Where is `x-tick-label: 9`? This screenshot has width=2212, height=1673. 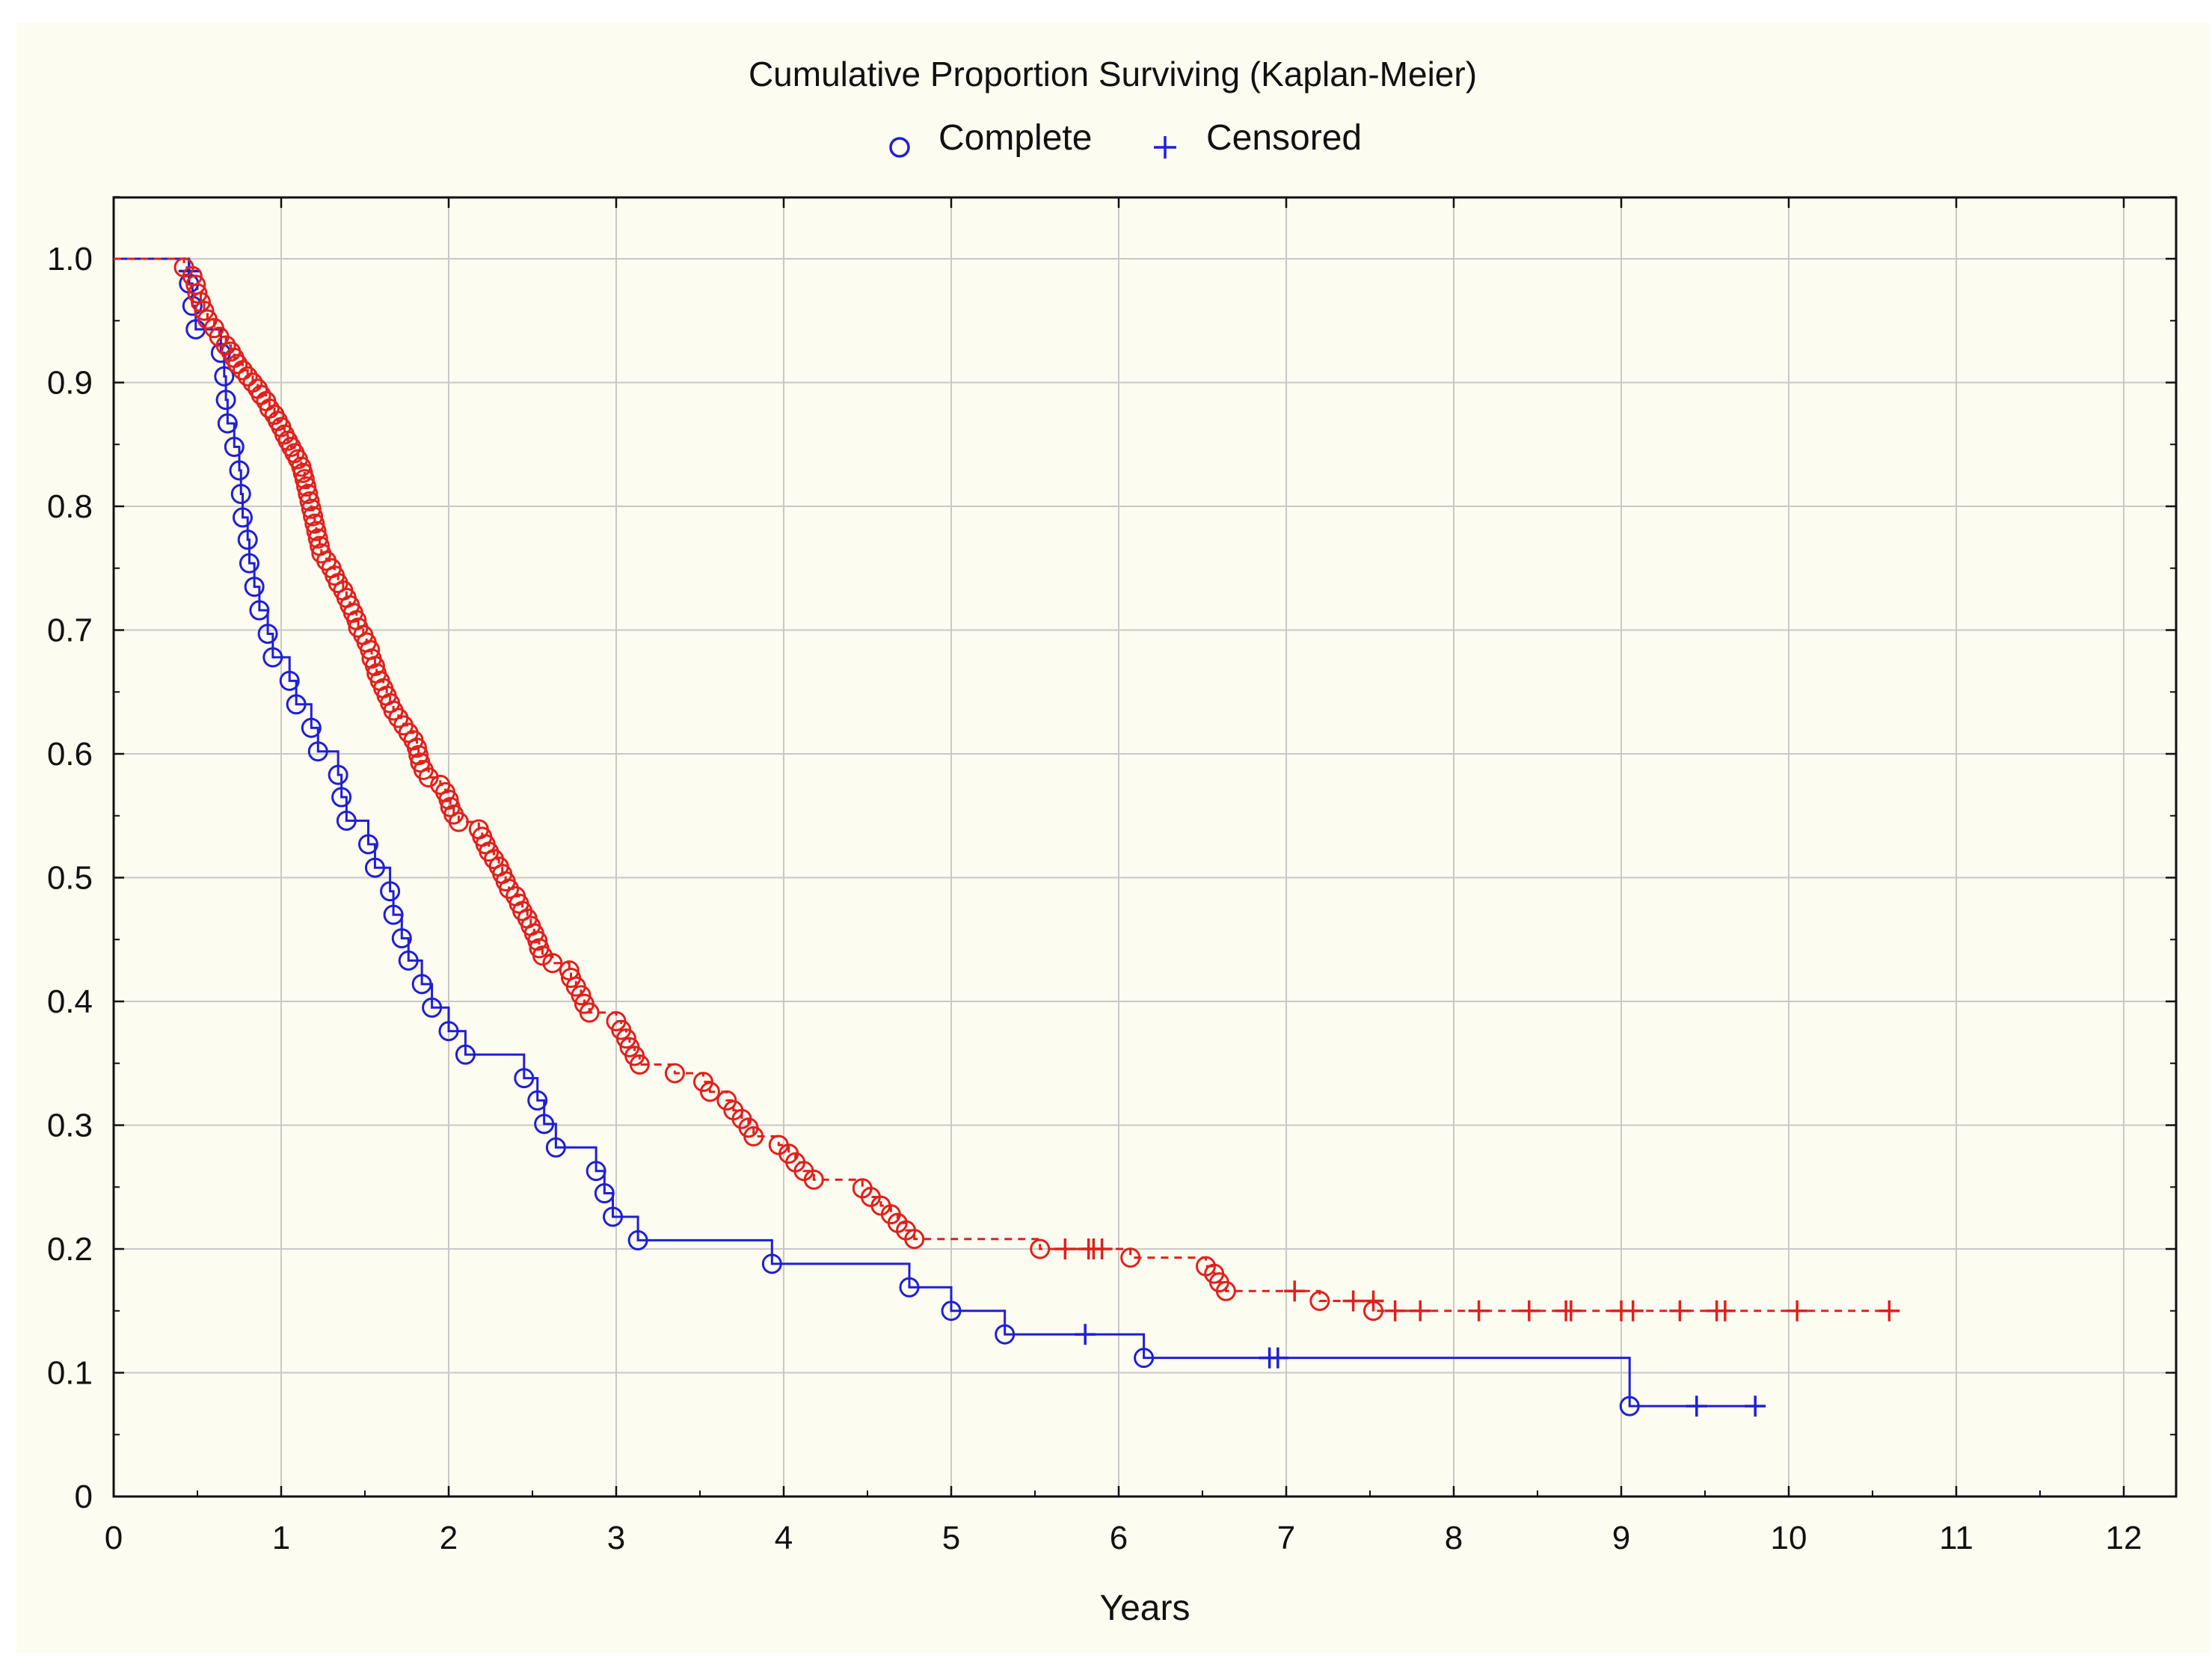
x-tick-label: 9 is located at coordinates (1621, 1538).